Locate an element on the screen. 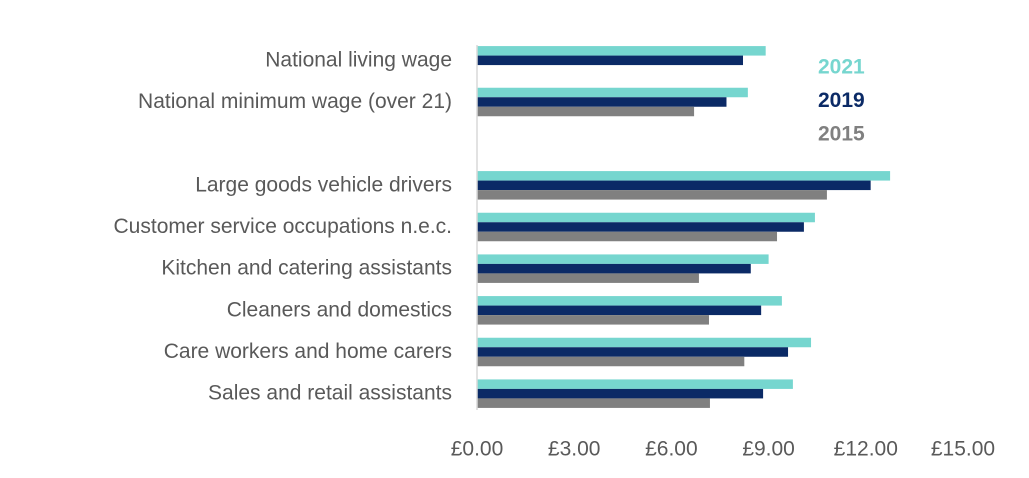  category-label: National living wage is located at coordinates (358, 59).